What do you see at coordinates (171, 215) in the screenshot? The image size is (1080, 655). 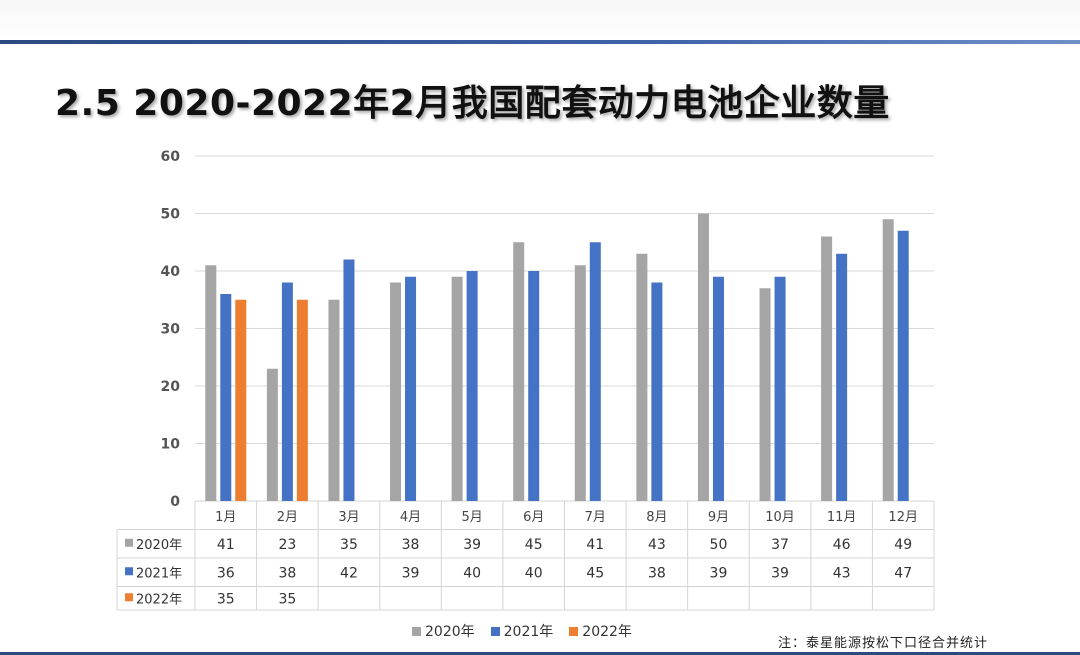 I see `y-tick-label: 50` at bounding box center [171, 215].